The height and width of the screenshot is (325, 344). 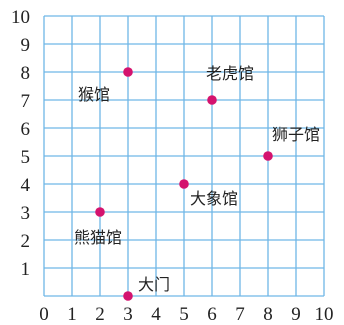 What do you see at coordinates (26, 45) in the screenshot?
I see `y-tick-label: 9` at bounding box center [26, 45].